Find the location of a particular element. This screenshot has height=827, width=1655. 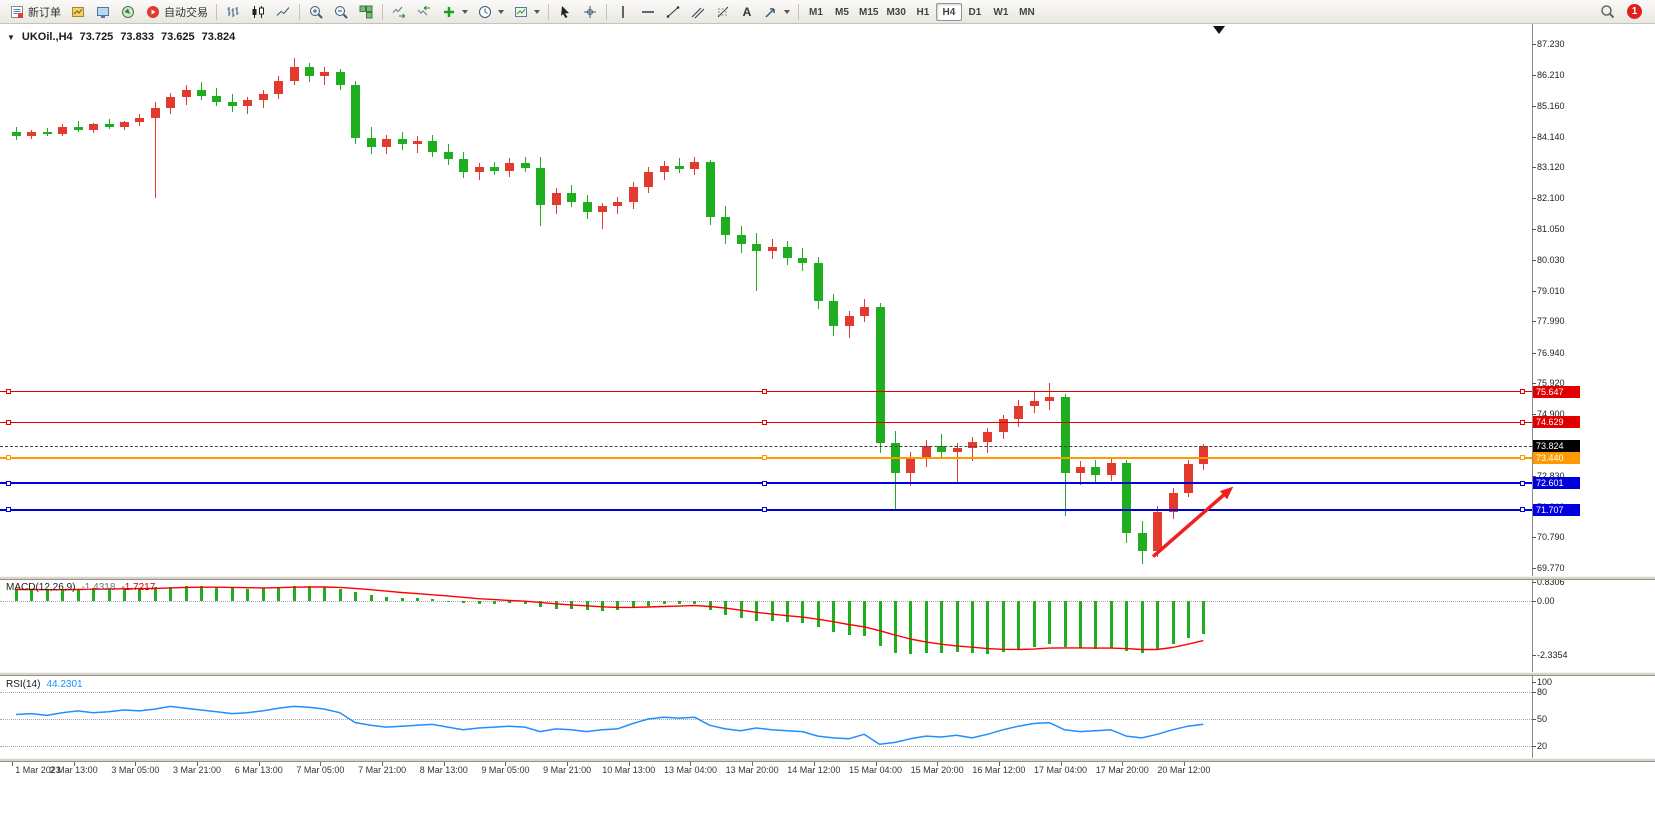

candle-wick is located at coordinates (757, 262).